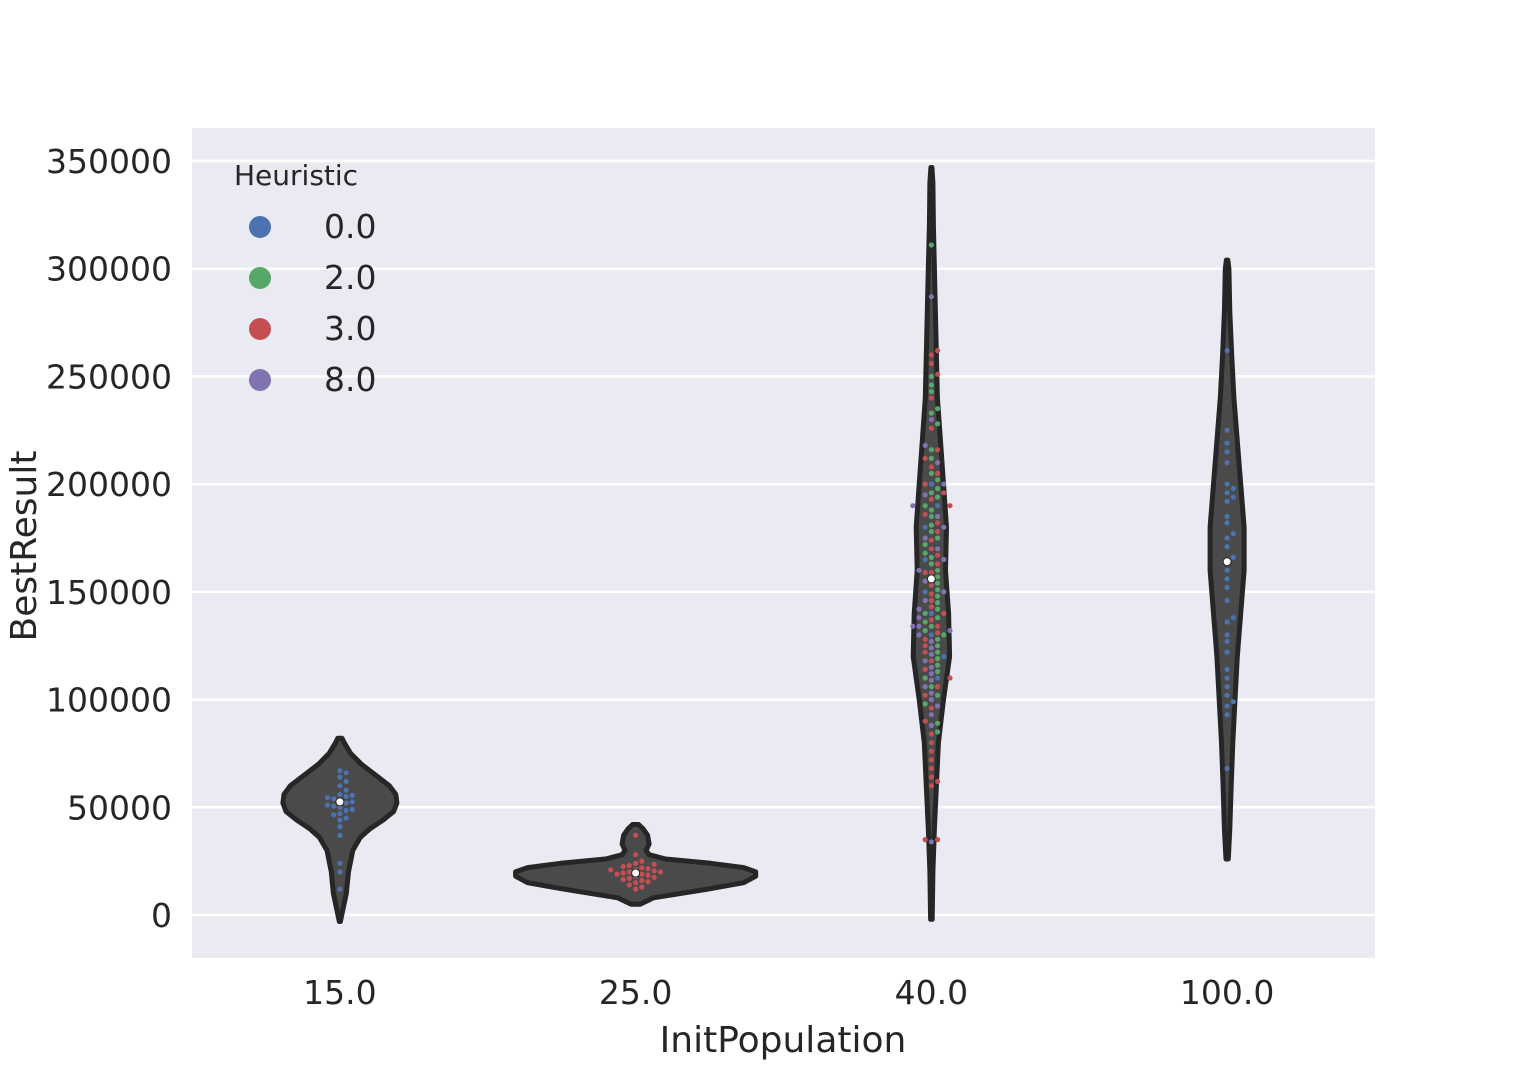 This screenshot has width=1528, height=1082. Describe the element at coordinates (109, 161) in the screenshot. I see `y-tick-label: 350000` at that location.